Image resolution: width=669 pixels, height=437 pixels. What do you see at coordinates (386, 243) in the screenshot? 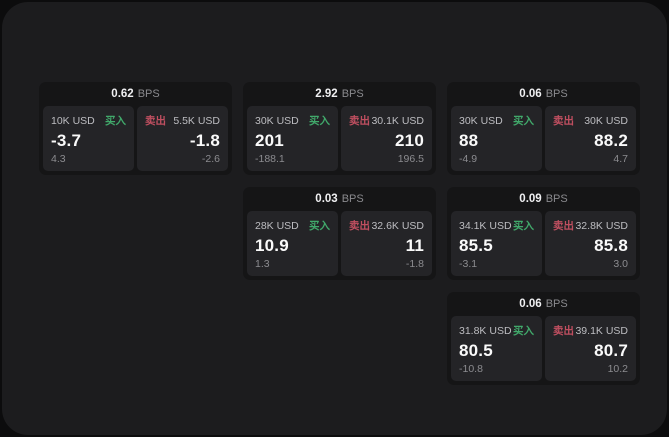
I see `sell-panel: 卖出 32.6K USD 11 -1.8` at bounding box center [386, 243].